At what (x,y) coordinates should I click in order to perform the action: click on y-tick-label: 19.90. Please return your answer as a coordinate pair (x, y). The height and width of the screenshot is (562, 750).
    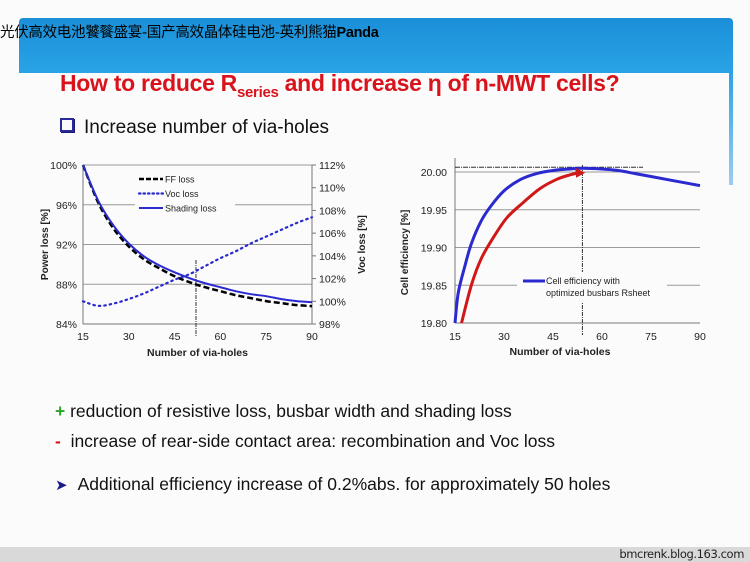
    Looking at the image, I should click on (434, 249).